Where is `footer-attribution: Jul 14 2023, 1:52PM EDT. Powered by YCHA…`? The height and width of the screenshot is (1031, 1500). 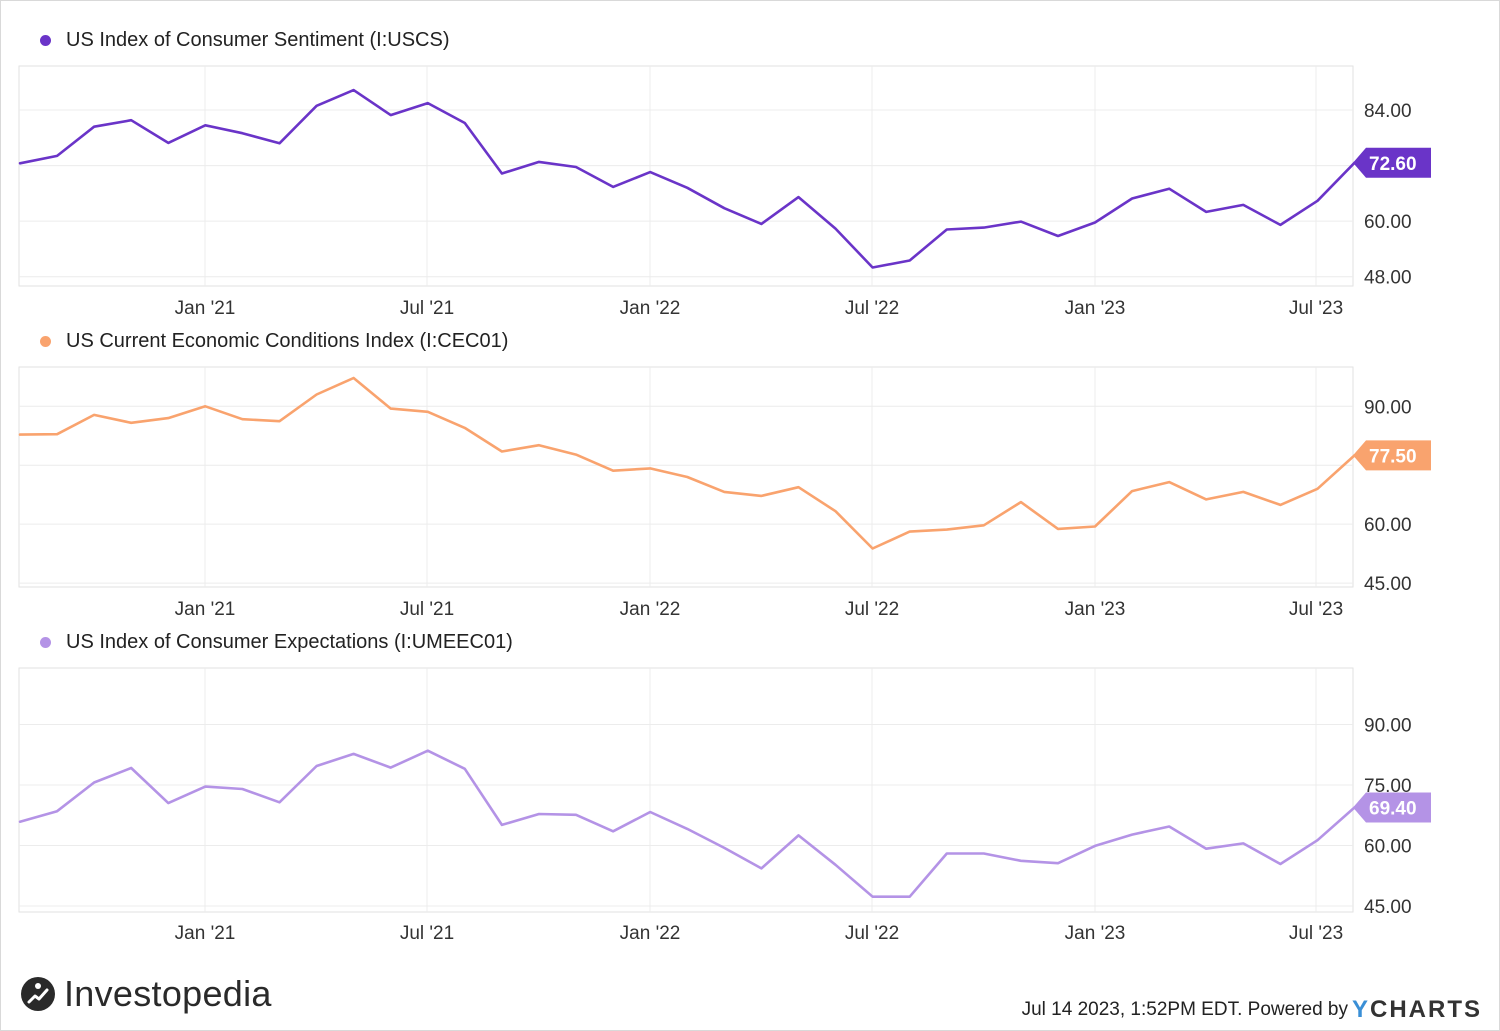
footer-attribution: Jul 14 2023, 1:52PM EDT. Powered by YCHA… is located at coordinates (1252, 1010).